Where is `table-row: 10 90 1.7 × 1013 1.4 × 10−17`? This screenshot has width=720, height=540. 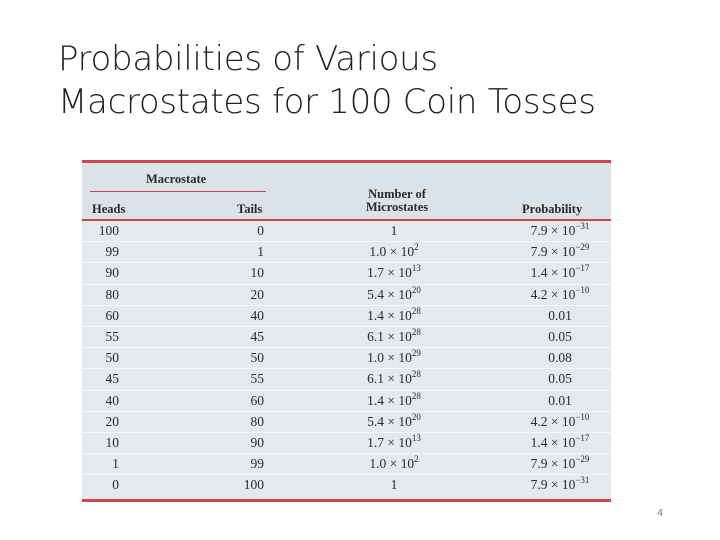 table-row: 10 90 1.7 × 1013 1.4 × 10−17 is located at coordinates (346, 443).